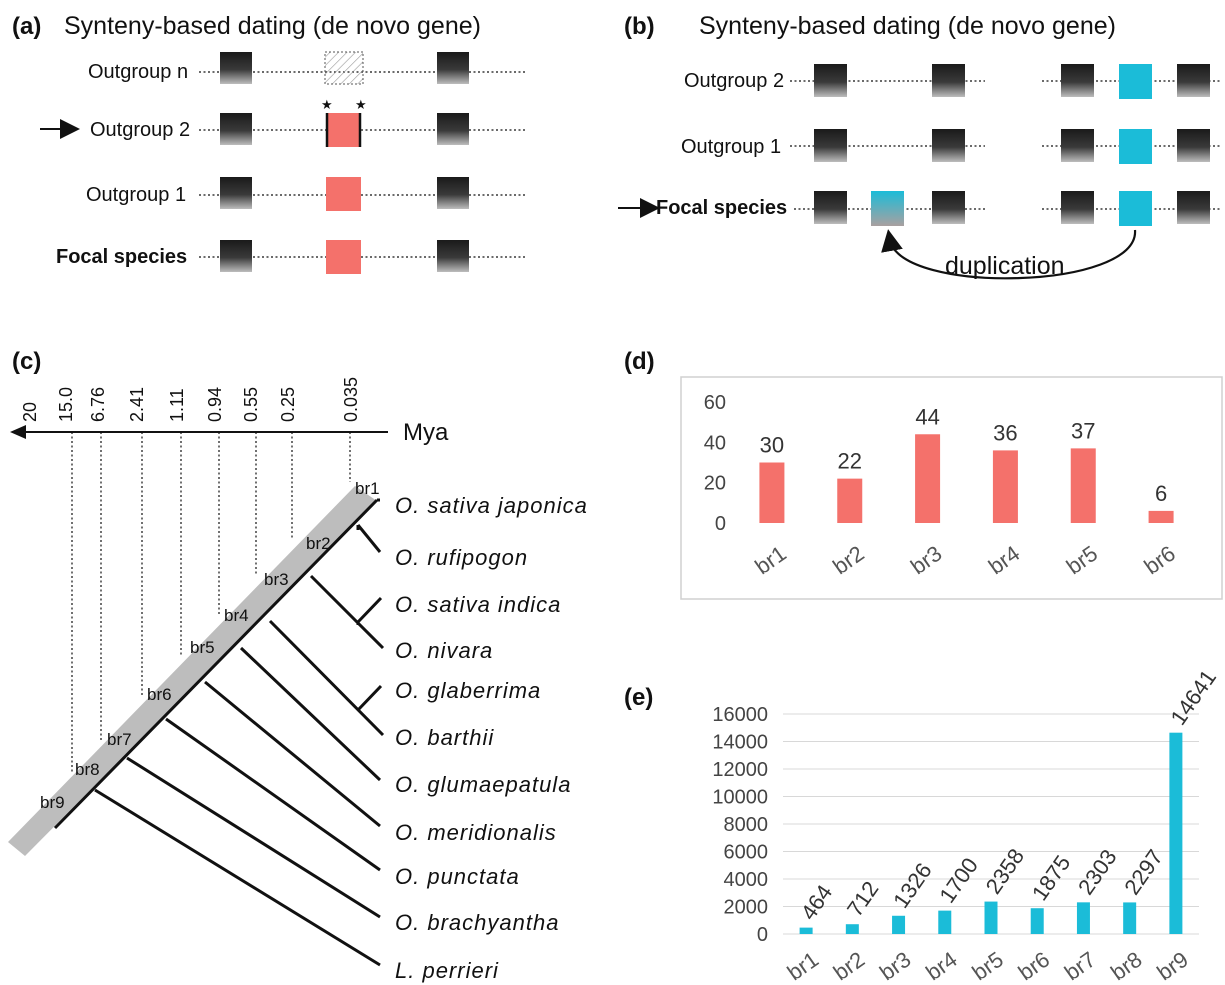  What do you see at coordinates (461, 557) in the screenshot?
I see `species-label: O. rufipogon` at bounding box center [461, 557].